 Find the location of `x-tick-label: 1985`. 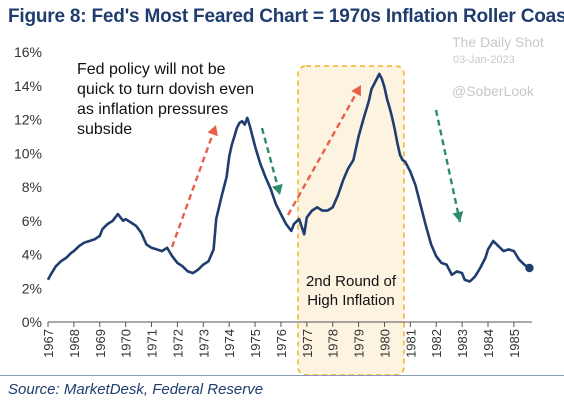

x-tick-label: 1985 is located at coordinates (514, 343).